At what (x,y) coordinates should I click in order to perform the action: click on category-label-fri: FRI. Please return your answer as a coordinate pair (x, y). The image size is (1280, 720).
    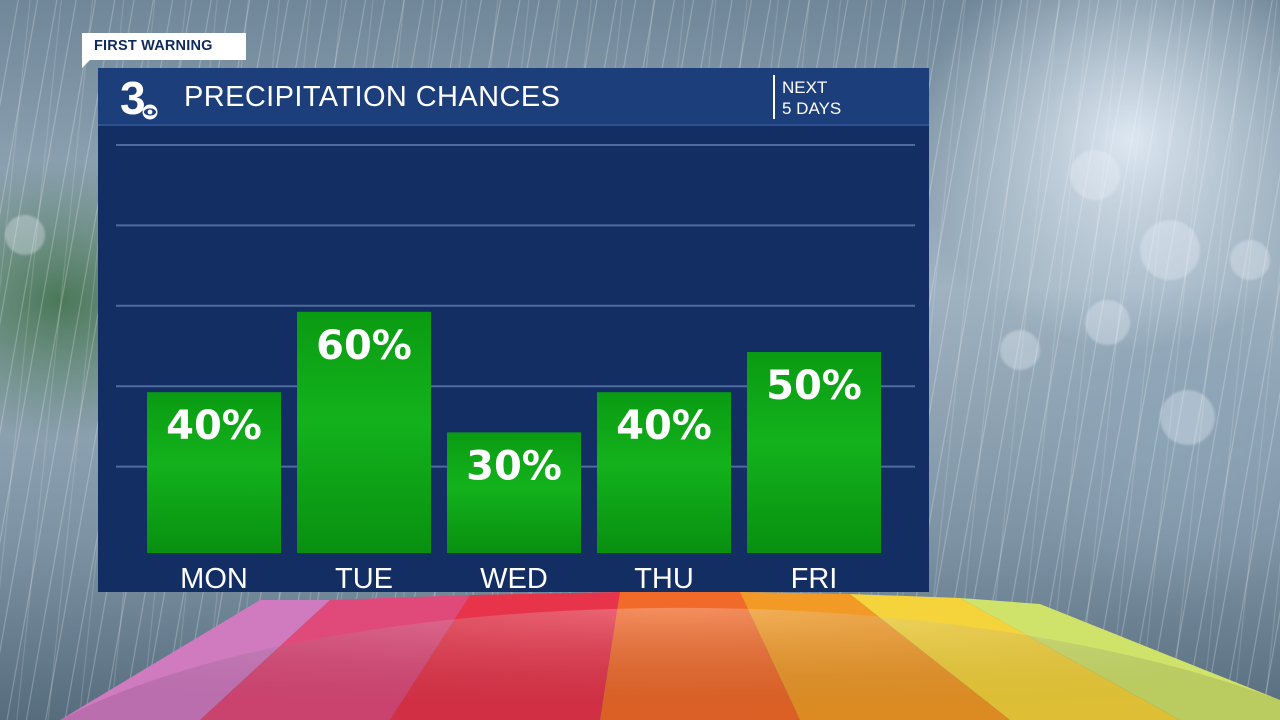
    Looking at the image, I should click on (814, 577).